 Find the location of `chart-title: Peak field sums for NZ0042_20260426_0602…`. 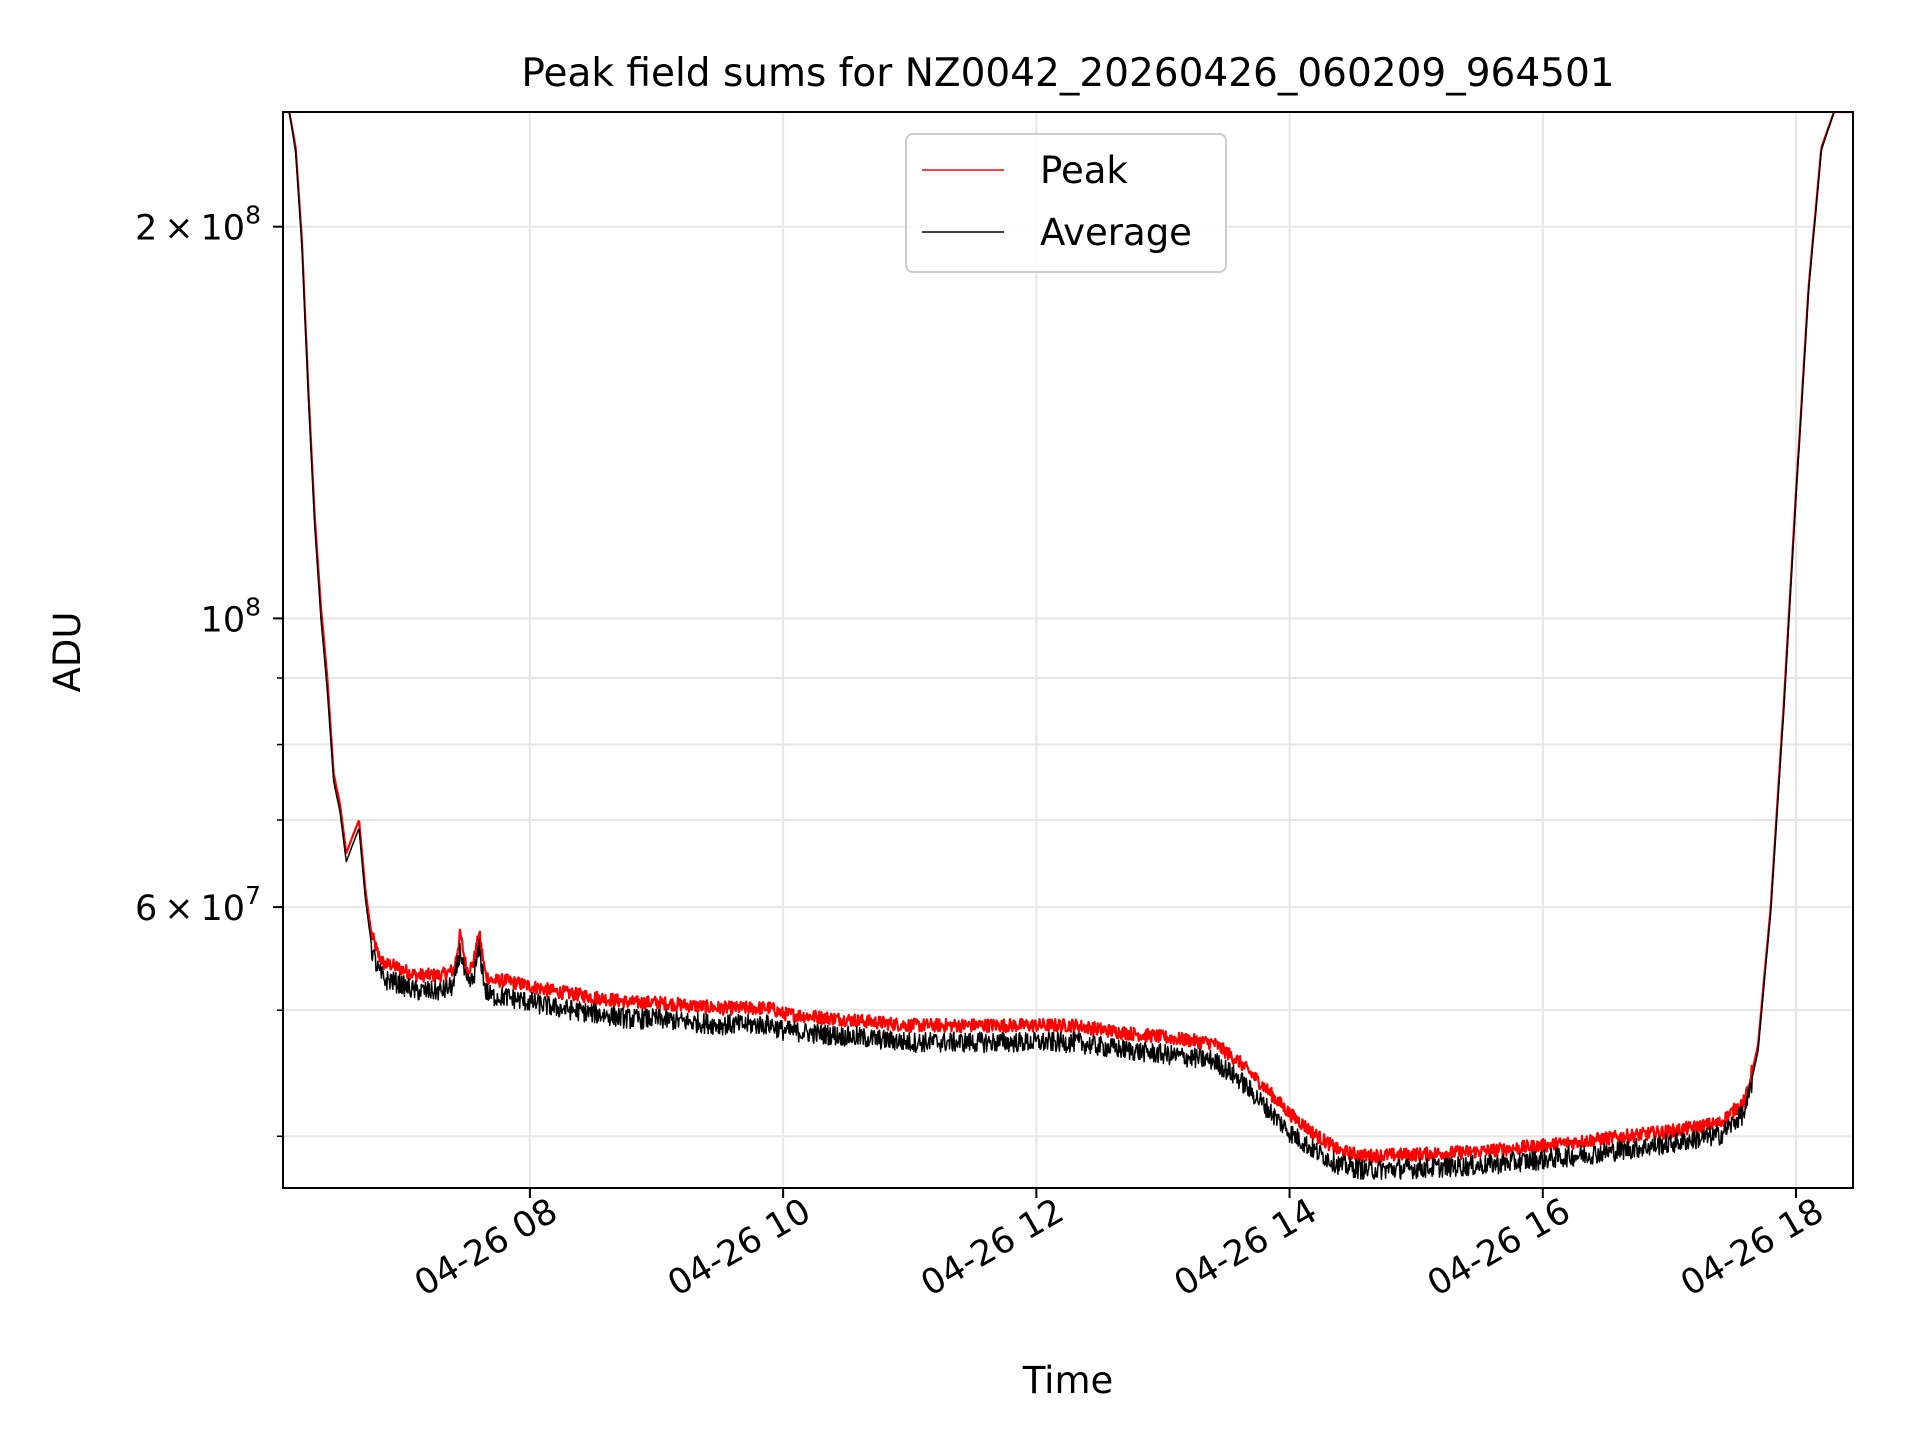

chart-title: Peak field sums for NZ0042_20260426_0602… is located at coordinates (1067, 73).